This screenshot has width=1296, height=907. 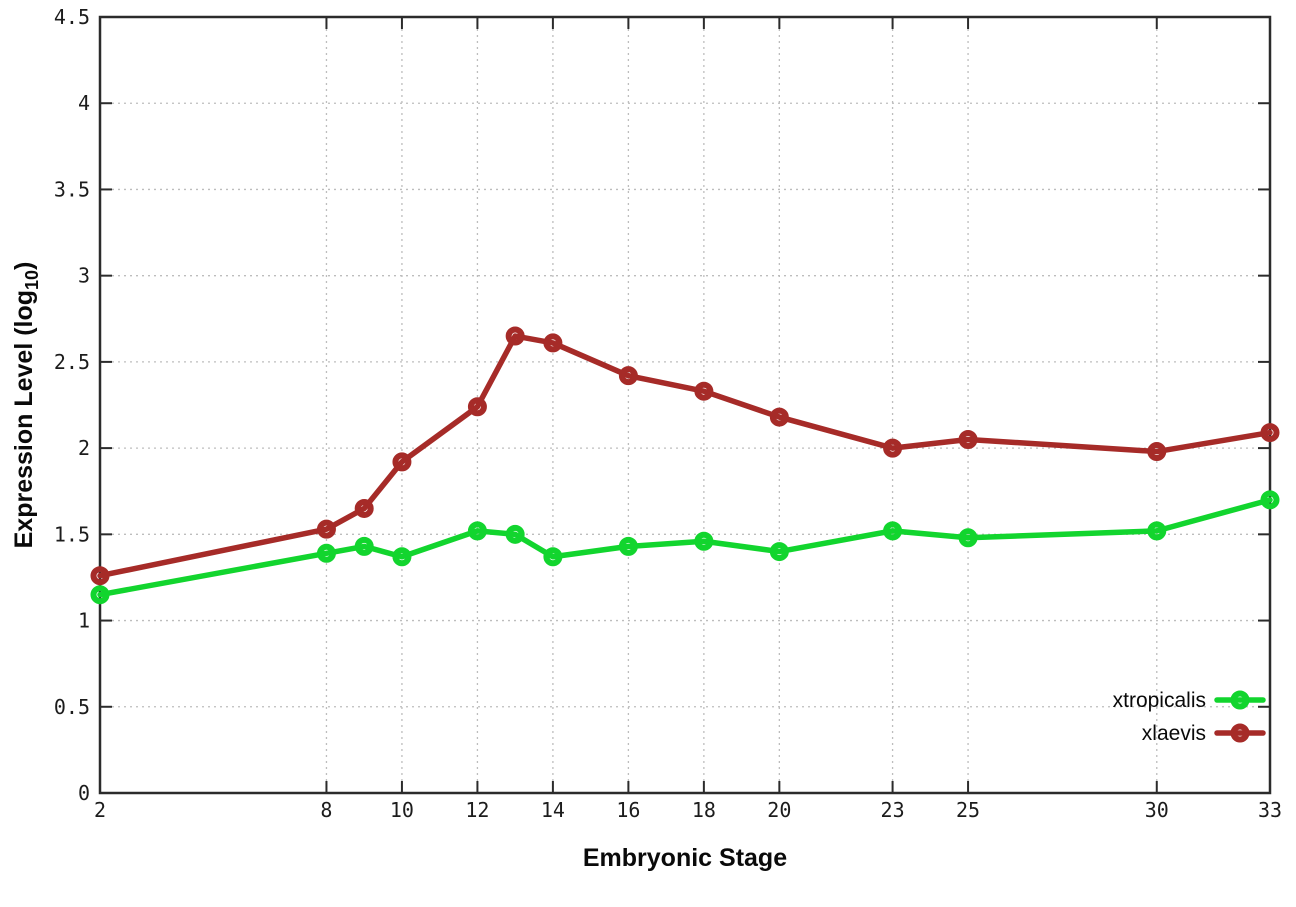 I want to click on legend-sample-marker-xlaevis, so click(x=1240, y=733).